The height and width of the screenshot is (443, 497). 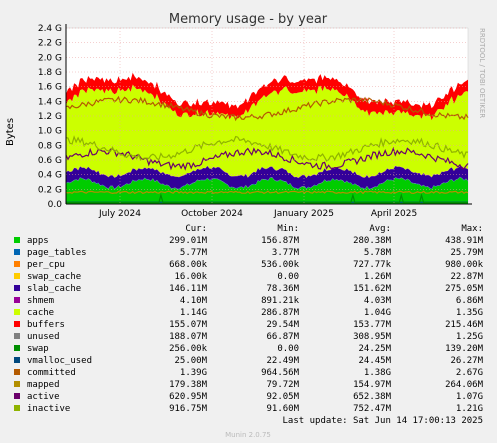 I want to click on col-avg-header: Avg:, so click(x=380, y=229).